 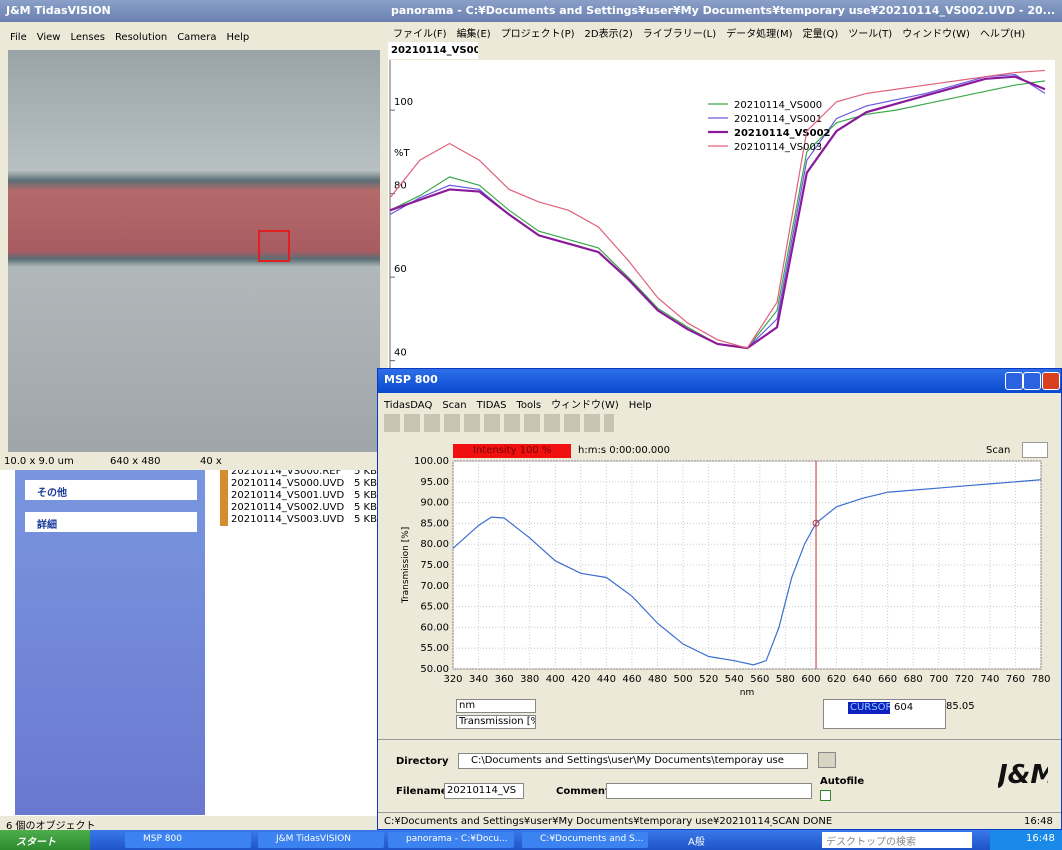 I want to click on menu-item: TidasDAQ, so click(x=408, y=405).